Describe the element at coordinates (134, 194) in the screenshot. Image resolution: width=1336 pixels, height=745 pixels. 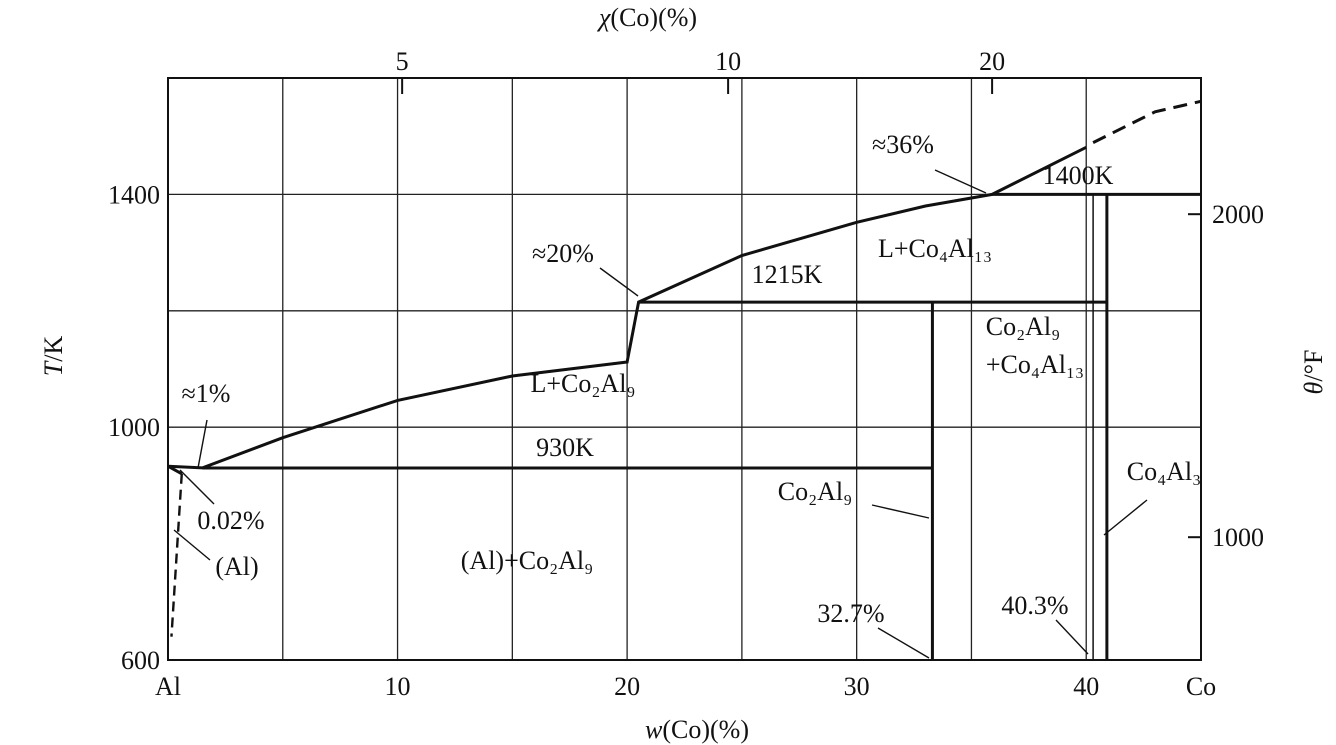
I see `left-tick-label: 1400` at that location.